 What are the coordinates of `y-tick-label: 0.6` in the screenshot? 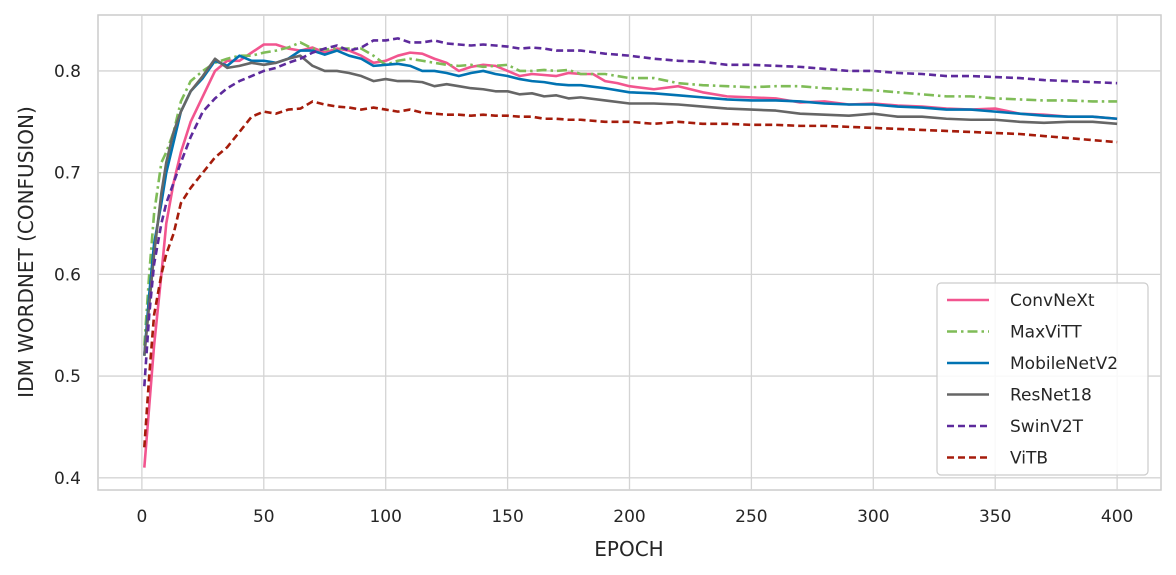 It's located at (67, 275).